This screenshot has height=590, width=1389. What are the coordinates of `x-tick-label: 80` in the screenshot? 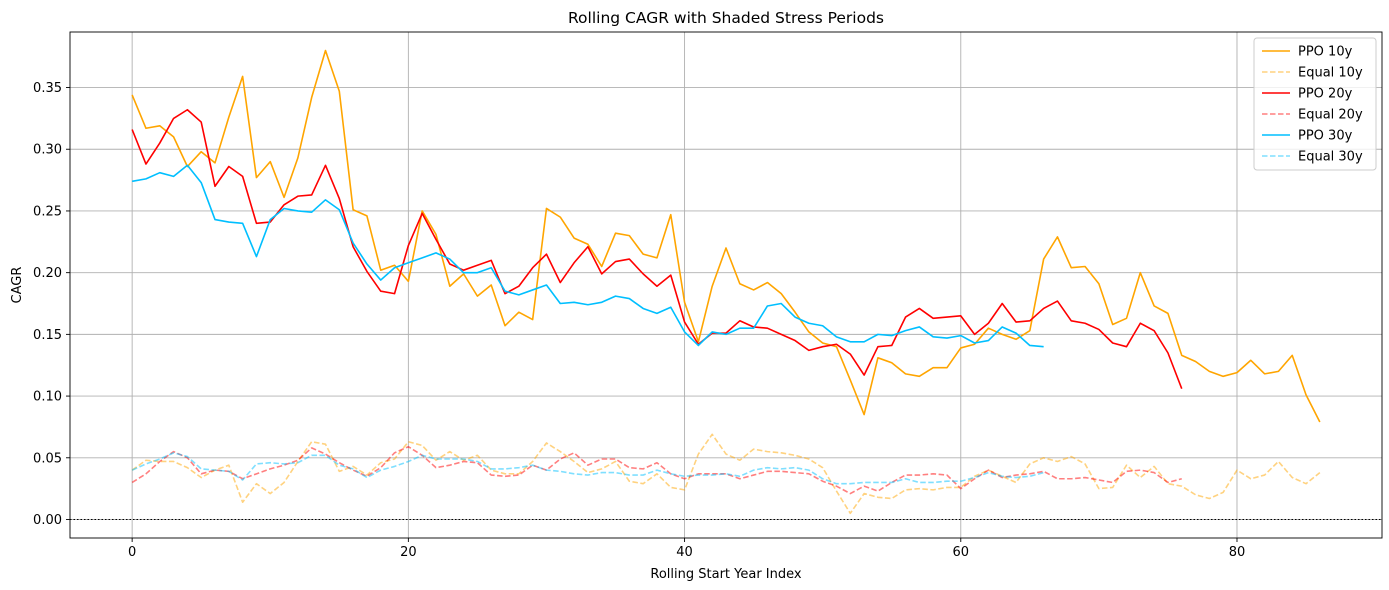 It's located at (1237, 552).